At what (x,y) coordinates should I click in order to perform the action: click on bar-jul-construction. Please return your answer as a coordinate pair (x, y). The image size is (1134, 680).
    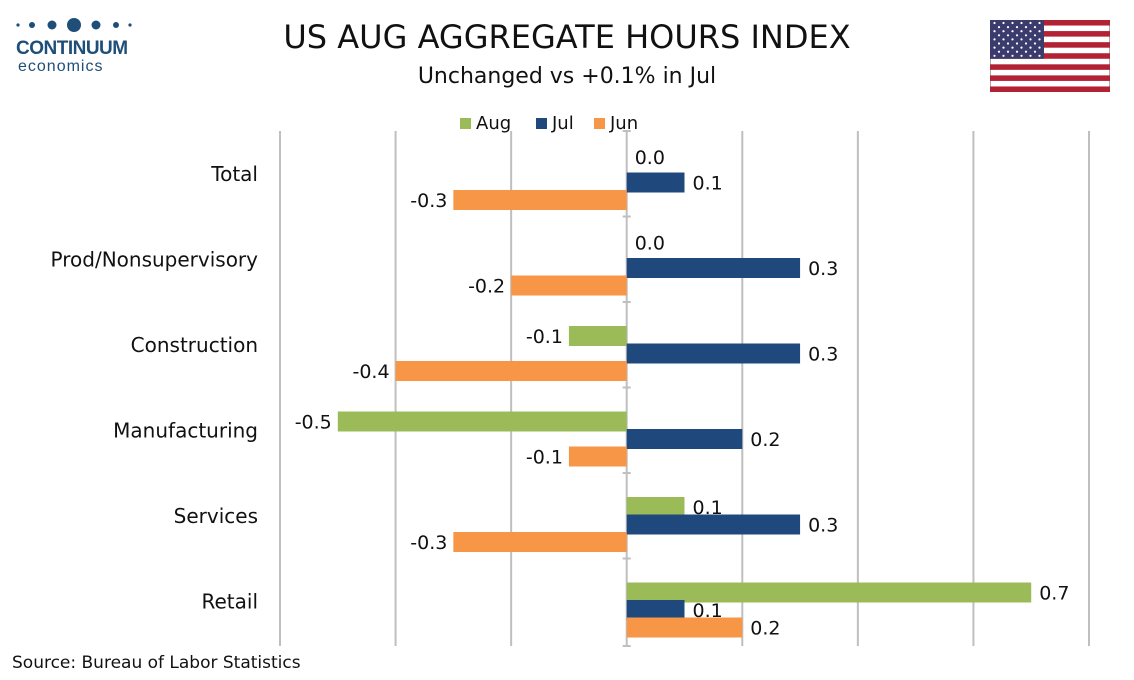
    Looking at the image, I should click on (713, 353).